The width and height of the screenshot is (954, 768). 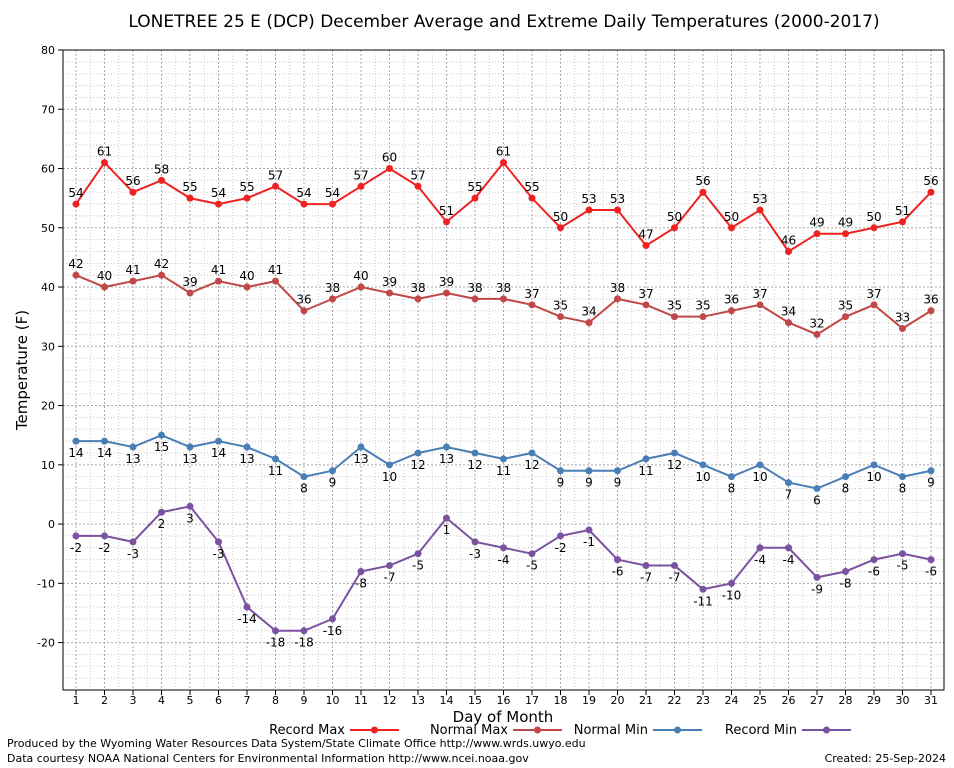 What do you see at coordinates (48, 109) in the screenshot?
I see `y-tick-label: 70` at bounding box center [48, 109].